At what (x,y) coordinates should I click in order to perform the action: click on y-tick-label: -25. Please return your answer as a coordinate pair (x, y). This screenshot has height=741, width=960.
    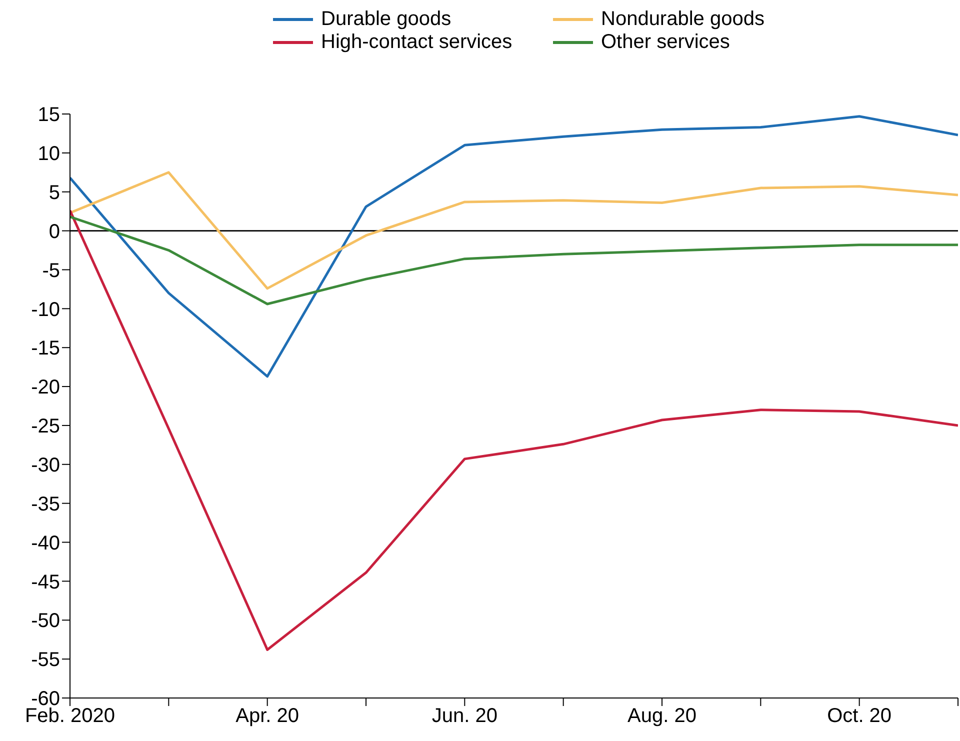
    Looking at the image, I should click on (45, 427).